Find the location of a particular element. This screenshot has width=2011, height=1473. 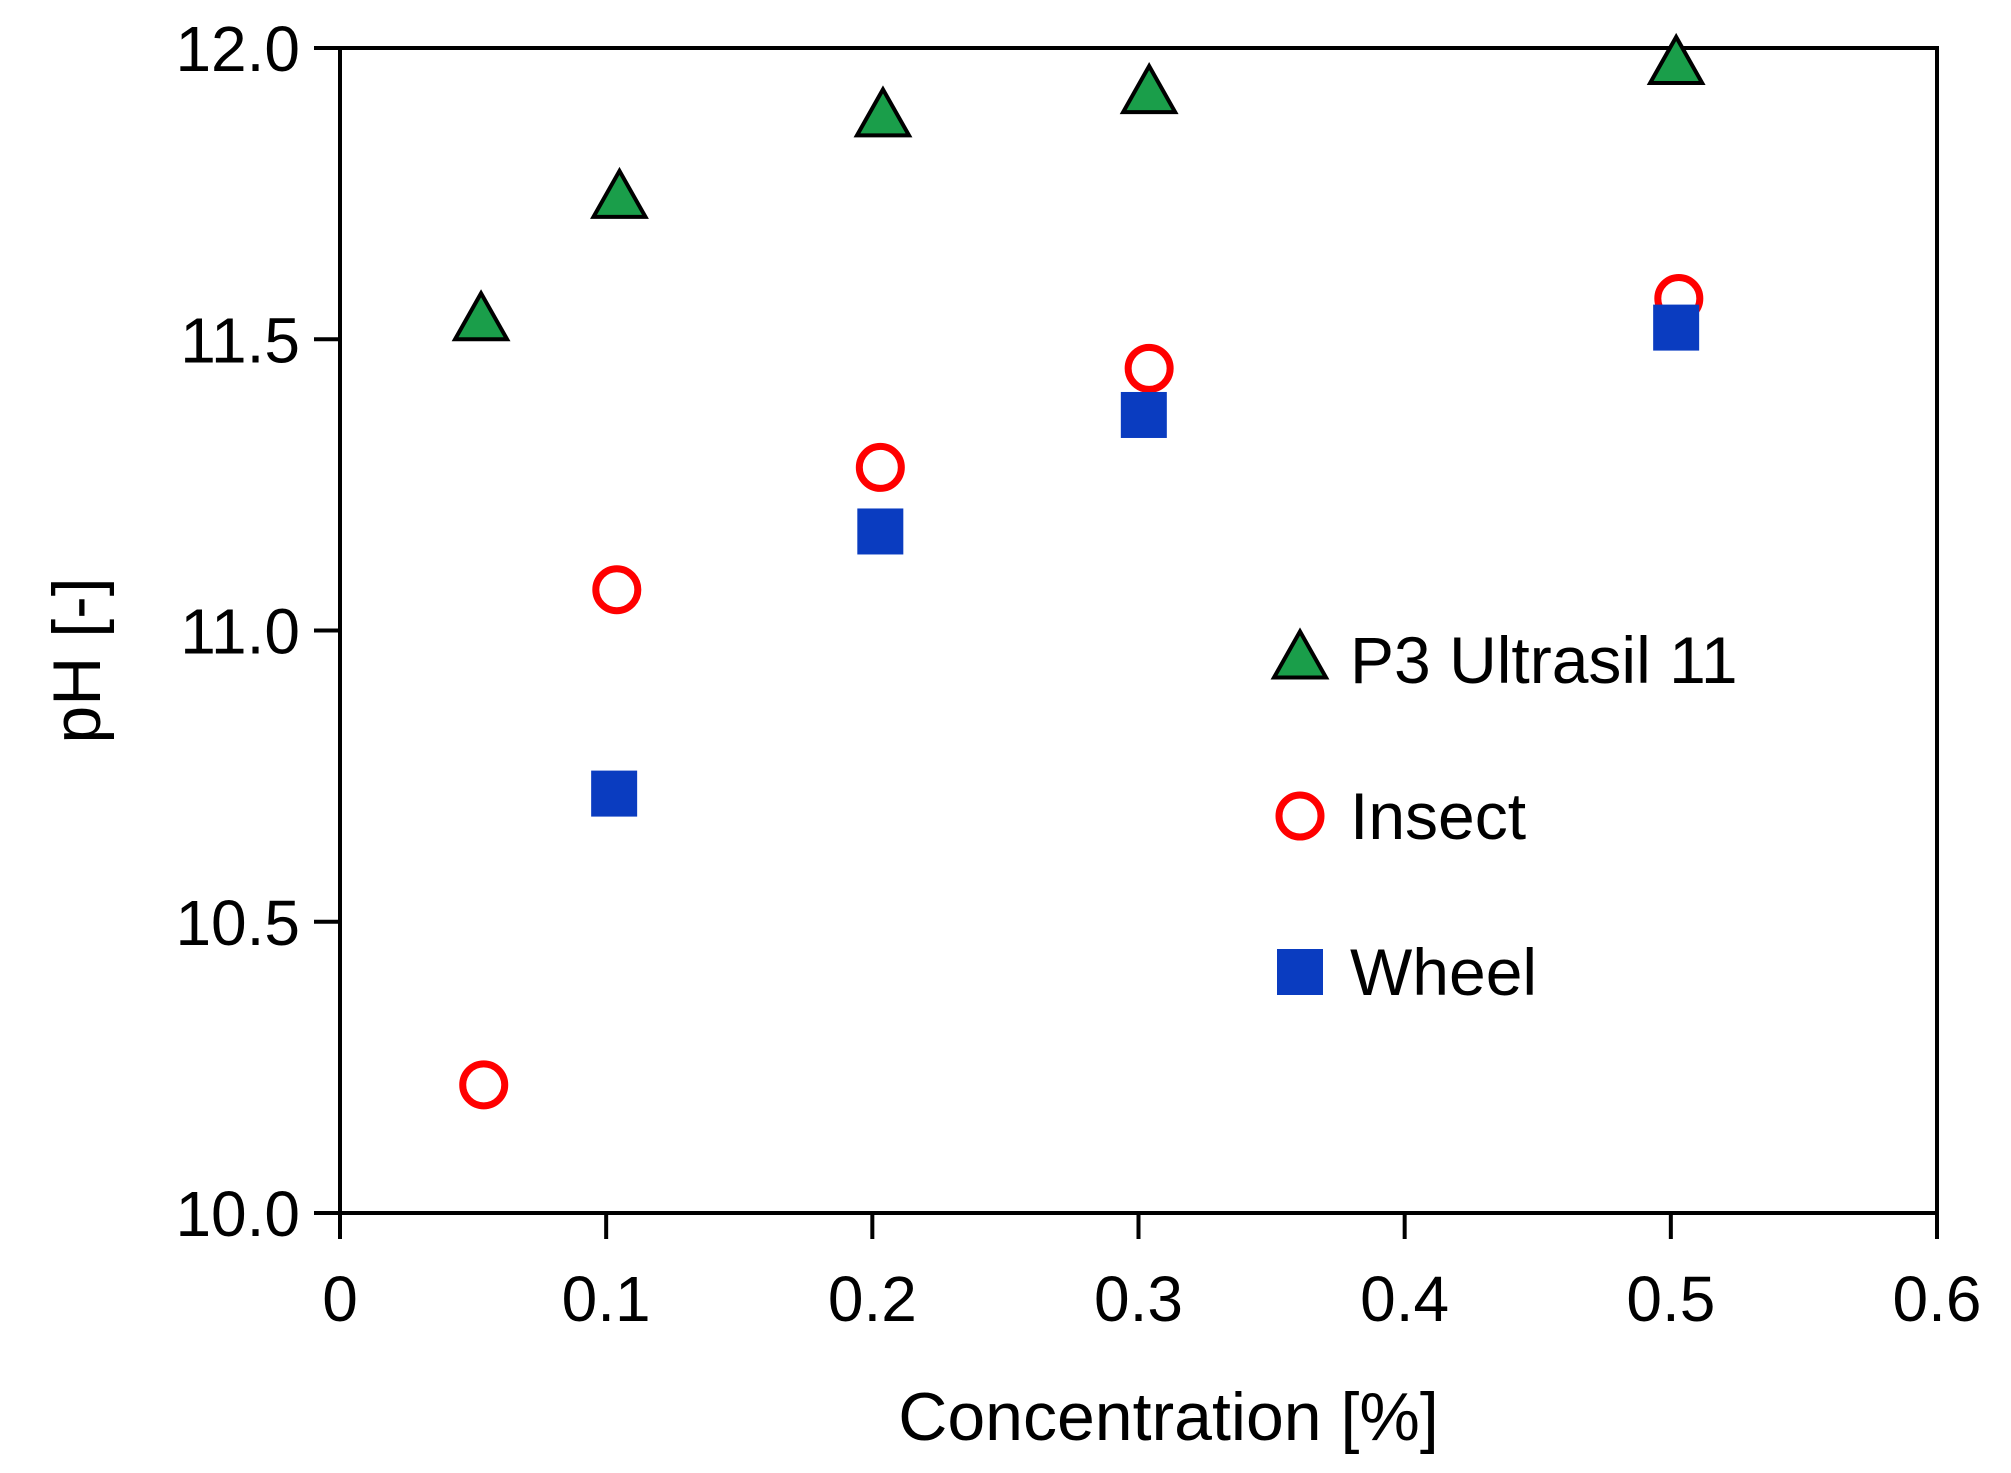

x-tick-label: 0.3 is located at coordinates (1138, 1299).